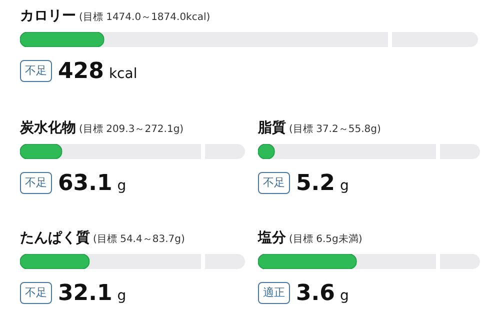 This screenshot has width=500, height=322. Describe the element at coordinates (85, 293) in the screenshot. I see `data-label: 32.1` at that location.